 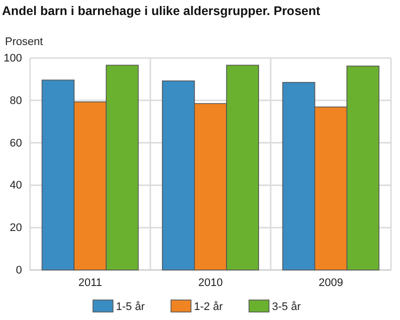 I want to click on x-tick-label: 2010, so click(x=210, y=282).